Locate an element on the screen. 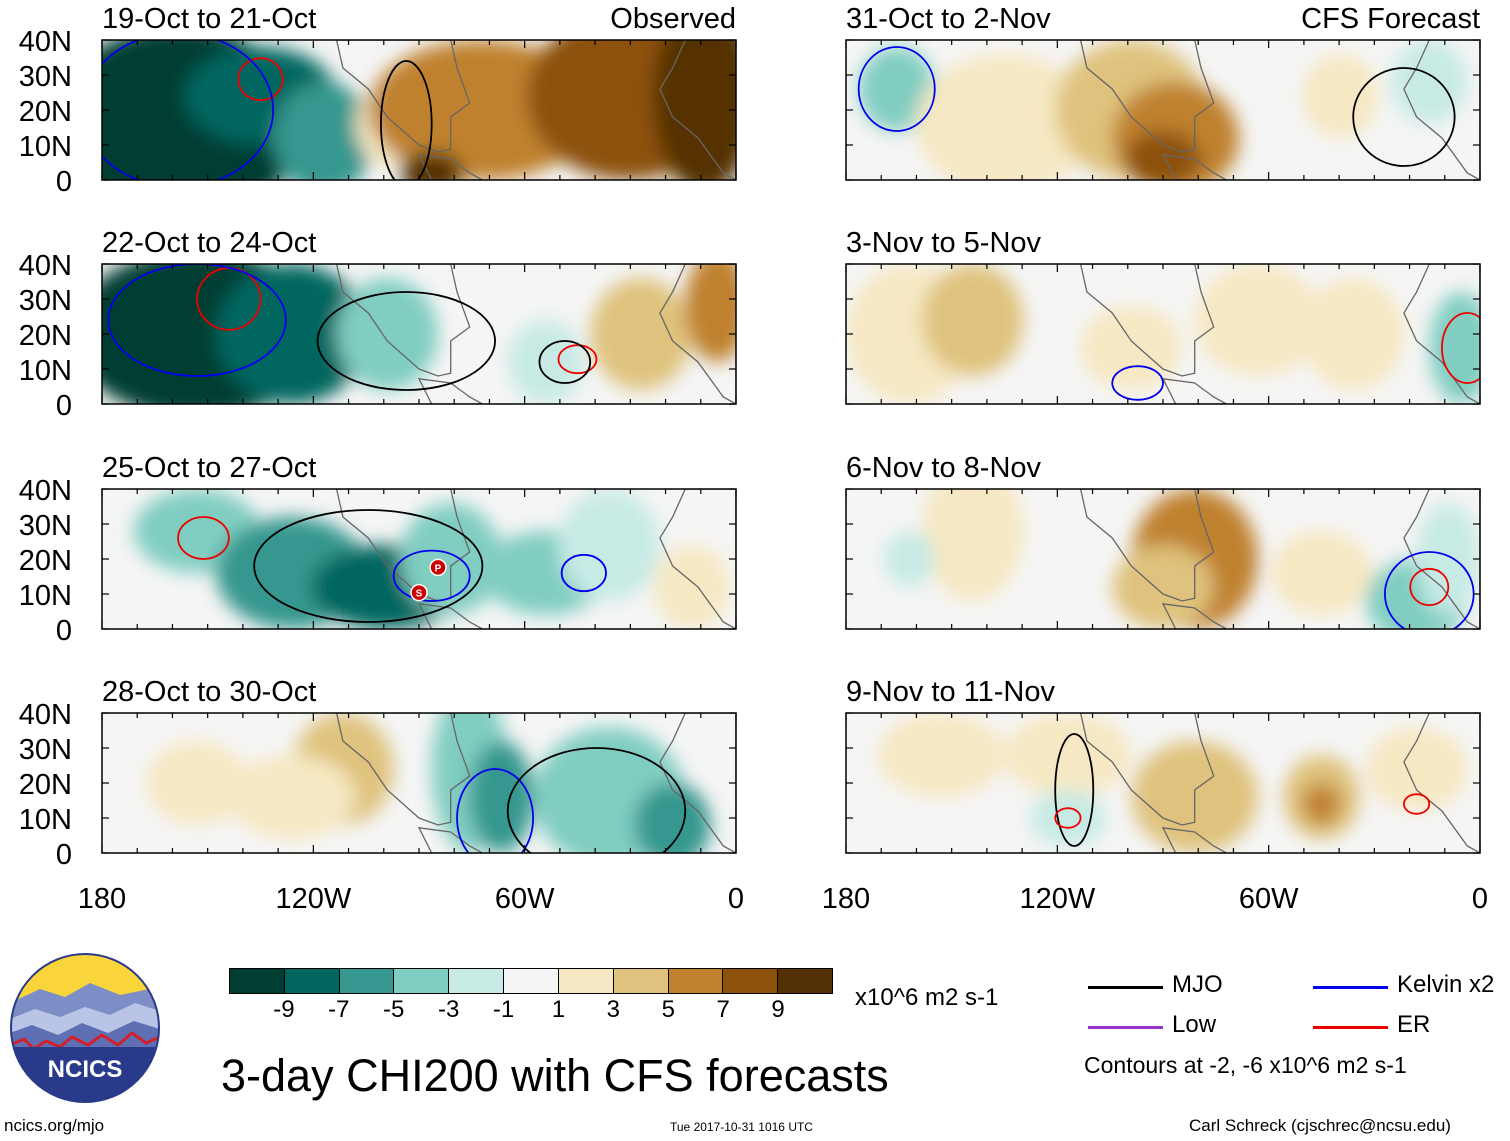 The image size is (1510, 1141). legend-label-2: Low is located at coordinates (1194, 1024).